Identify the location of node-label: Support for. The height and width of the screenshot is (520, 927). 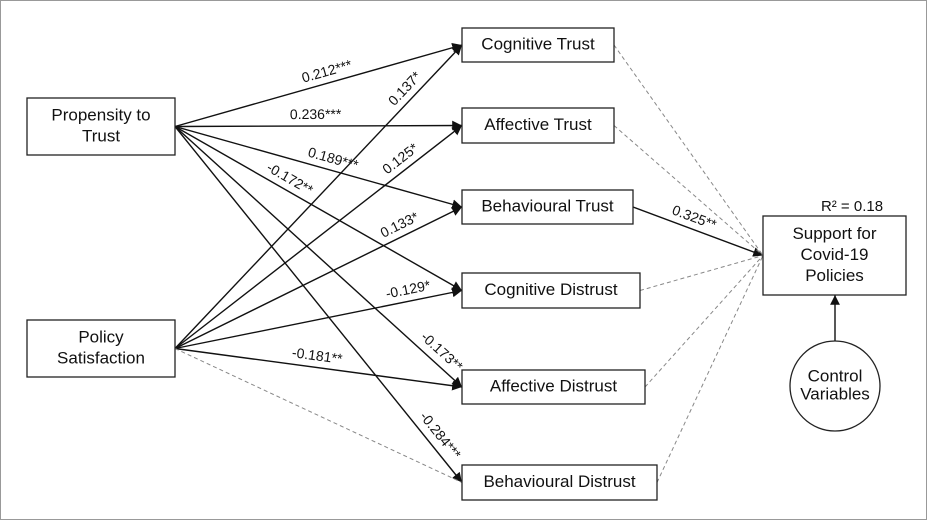
(834, 233).